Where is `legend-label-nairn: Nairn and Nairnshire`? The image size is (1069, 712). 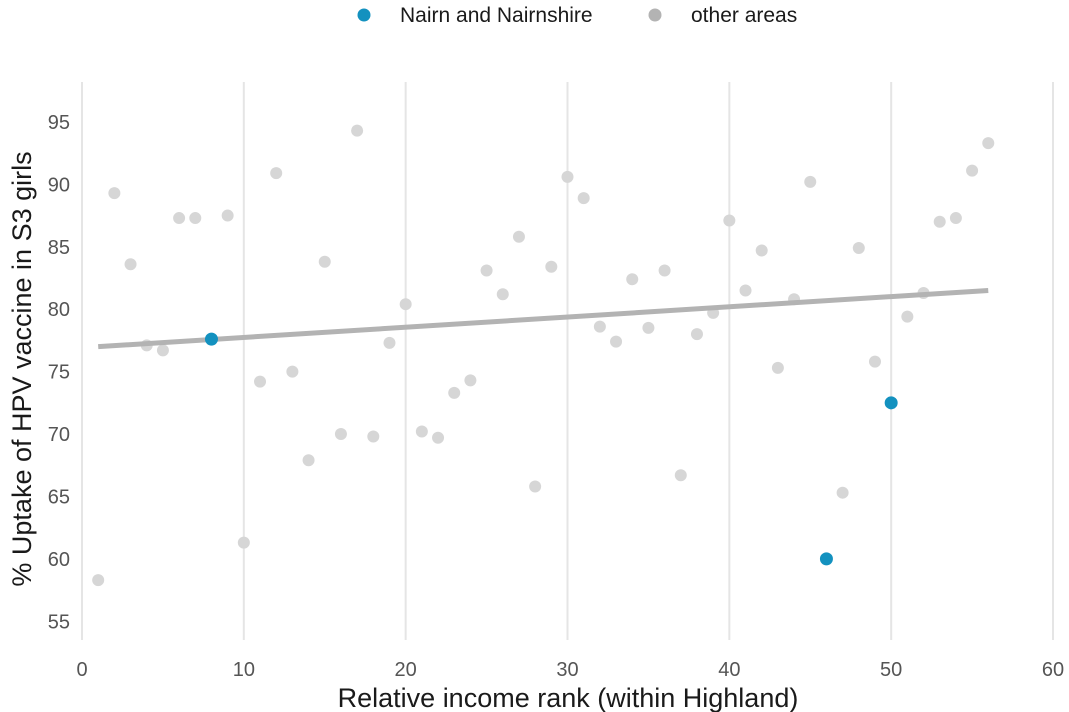
legend-label-nairn: Nairn and Nairnshire is located at coordinates (496, 15).